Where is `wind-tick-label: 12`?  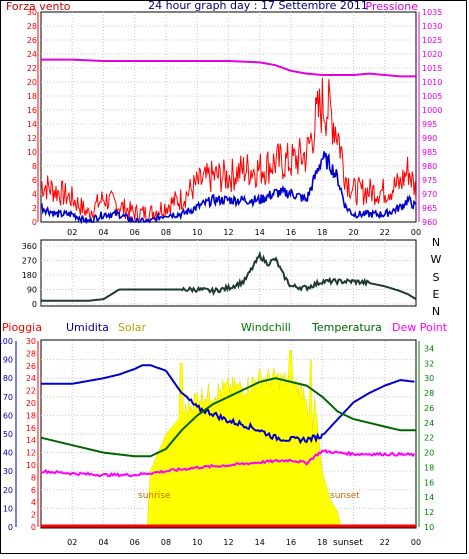
wind-tick-label: 12 is located at coordinates (32, 138).